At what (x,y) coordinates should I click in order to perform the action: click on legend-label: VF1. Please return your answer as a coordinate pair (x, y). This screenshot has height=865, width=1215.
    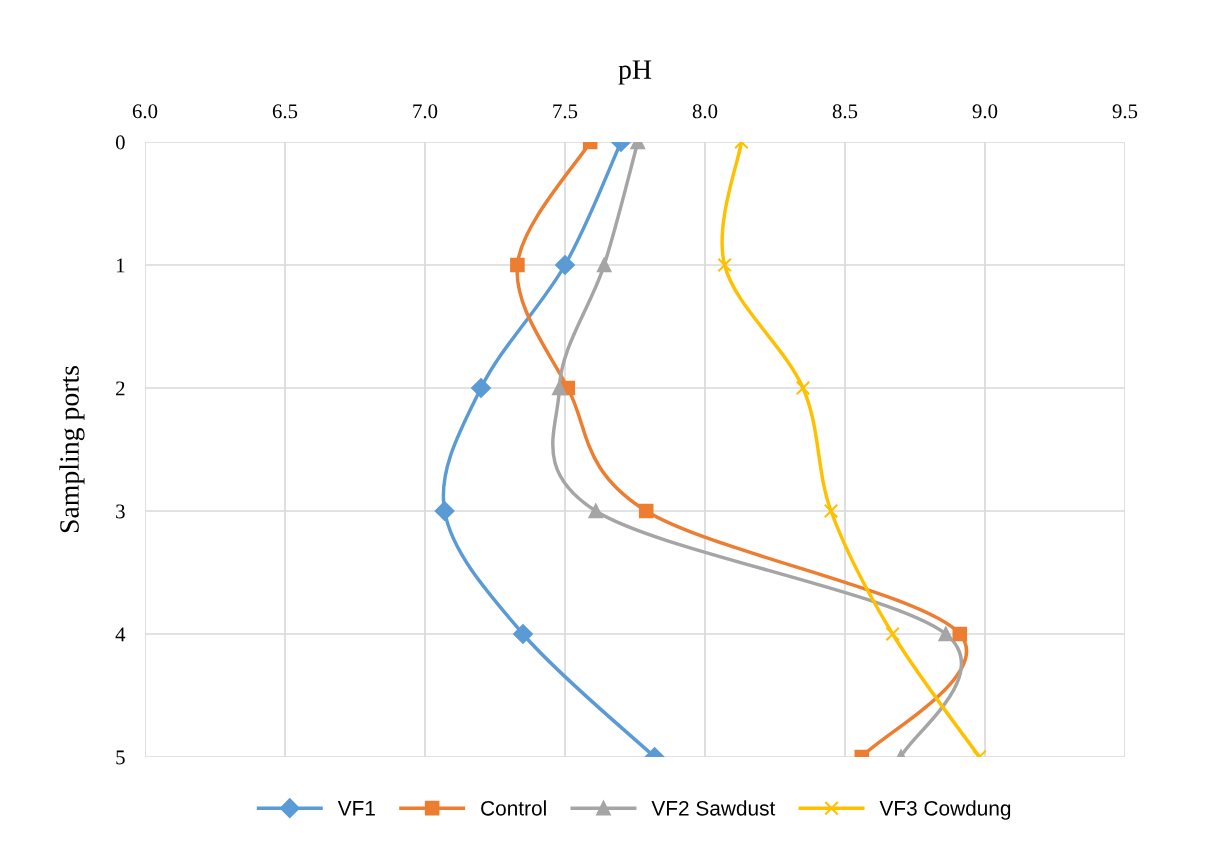
    Looking at the image, I should click on (356, 808).